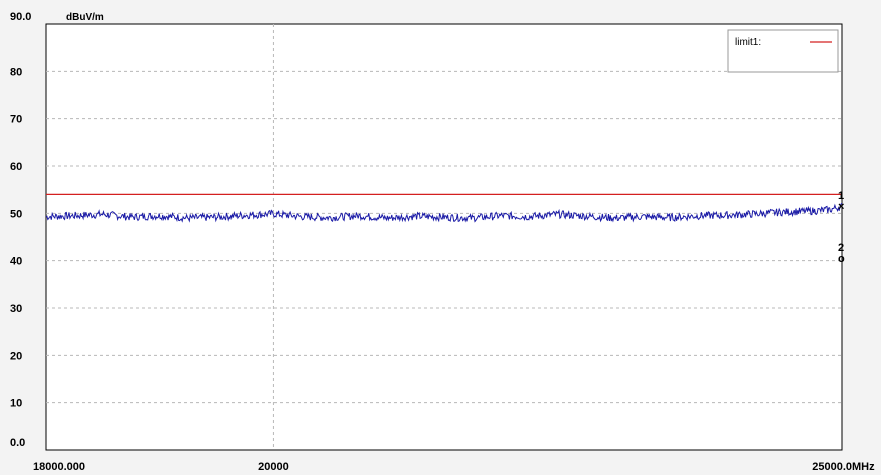 The width and height of the screenshot is (881, 475). What do you see at coordinates (832, 467) in the screenshot?
I see `x-tick-label: 25000.0` at bounding box center [832, 467].